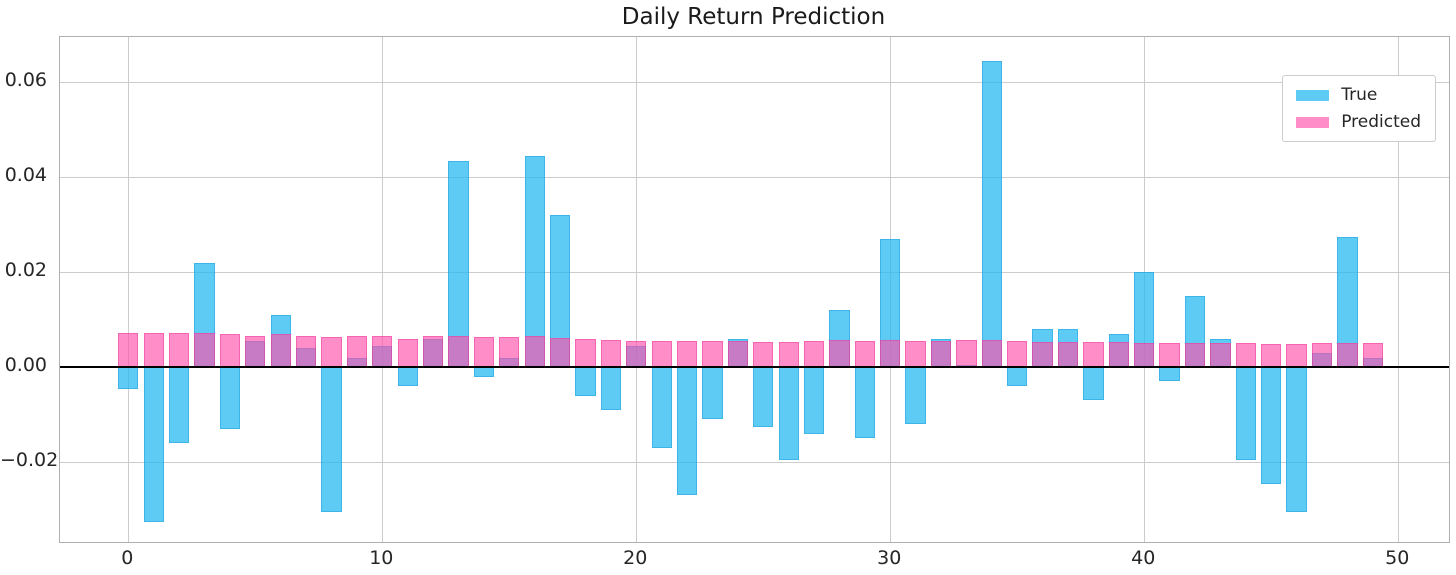 The image size is (1456, 575). What do you see at coordinates (1381, 122) in the screenshot?
I see `legend-label-predicted: Predicted` at bounding box center [1381, 122].